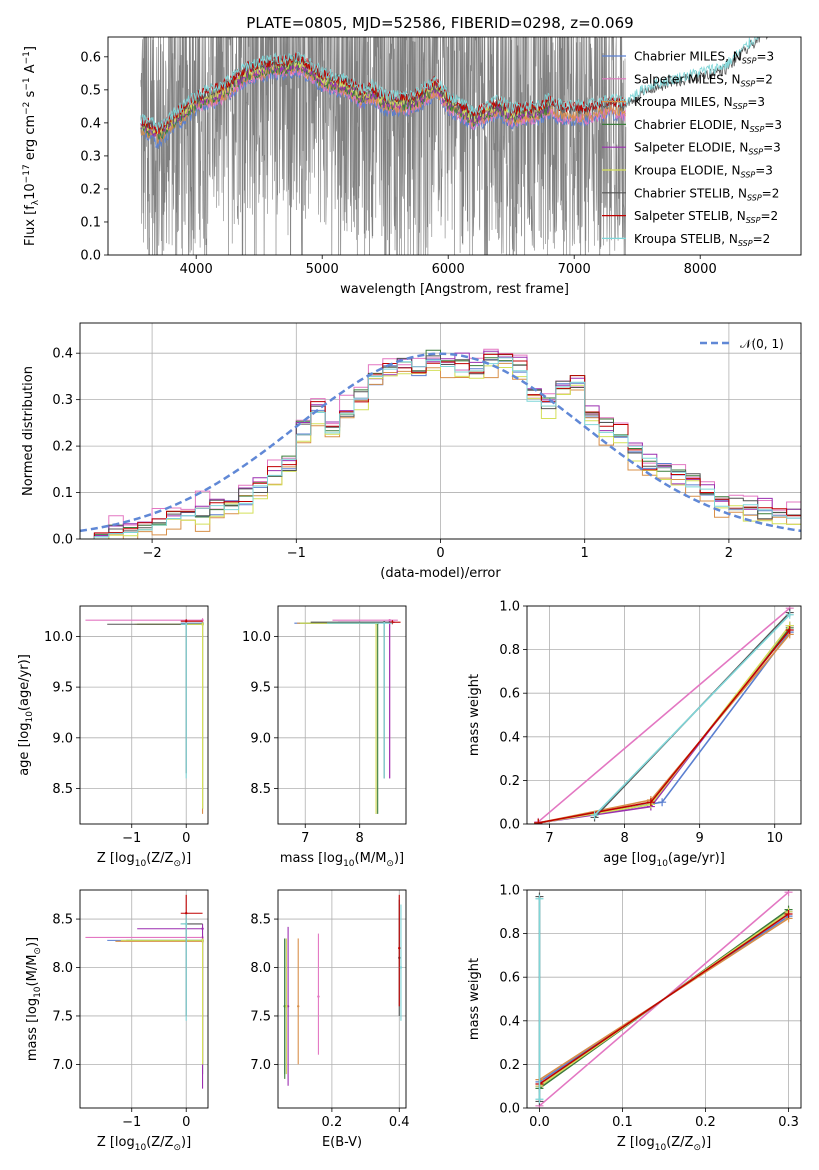 Image resolution: width=819 pixels, height=1170 pixels. I want to click on point-chabrier-stelib, so click(351, 700).